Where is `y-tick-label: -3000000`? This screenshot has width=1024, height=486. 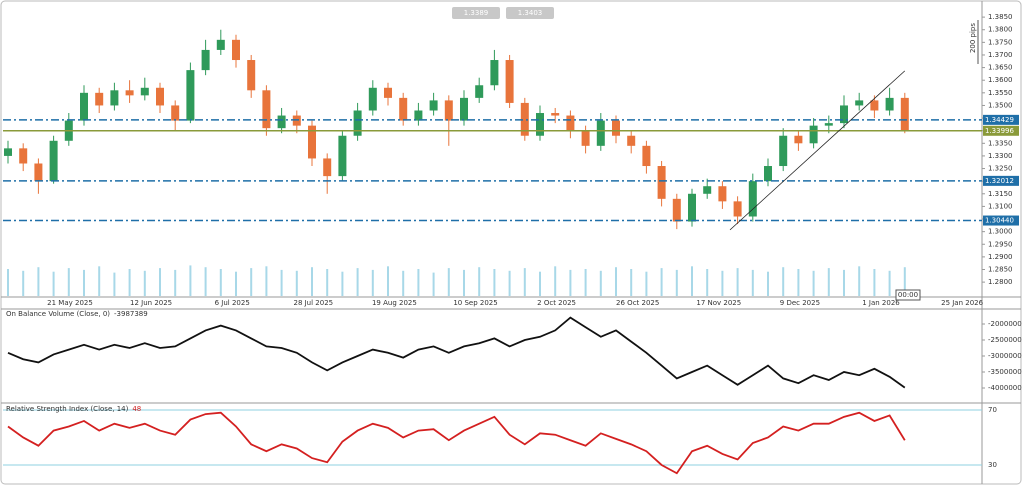 y-tick-label: -3000000 is located at coordinates (1005, 356).